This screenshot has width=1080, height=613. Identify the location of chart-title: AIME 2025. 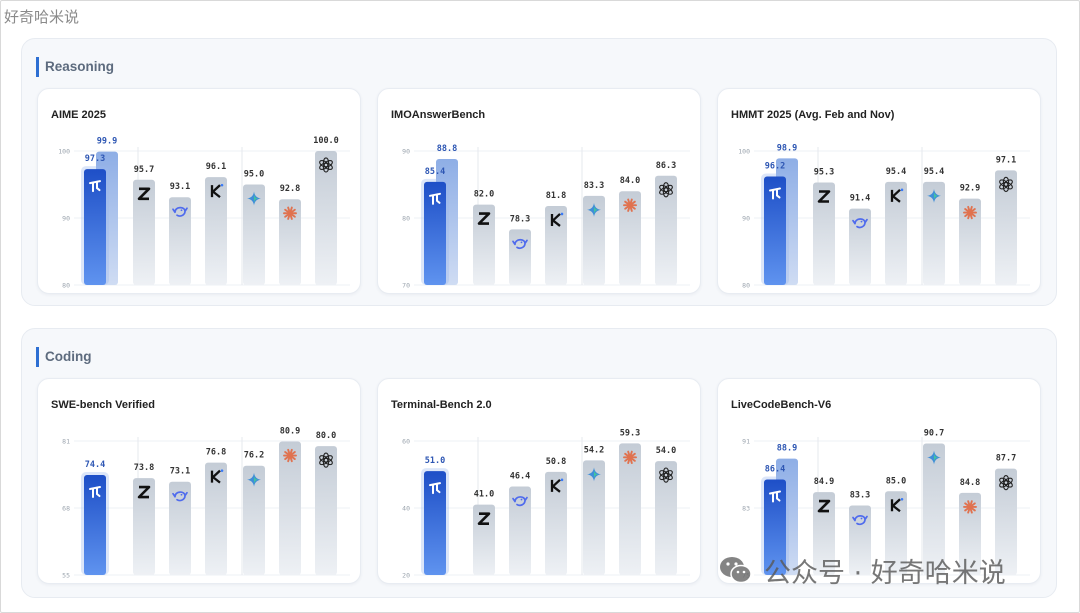
(79, 115).